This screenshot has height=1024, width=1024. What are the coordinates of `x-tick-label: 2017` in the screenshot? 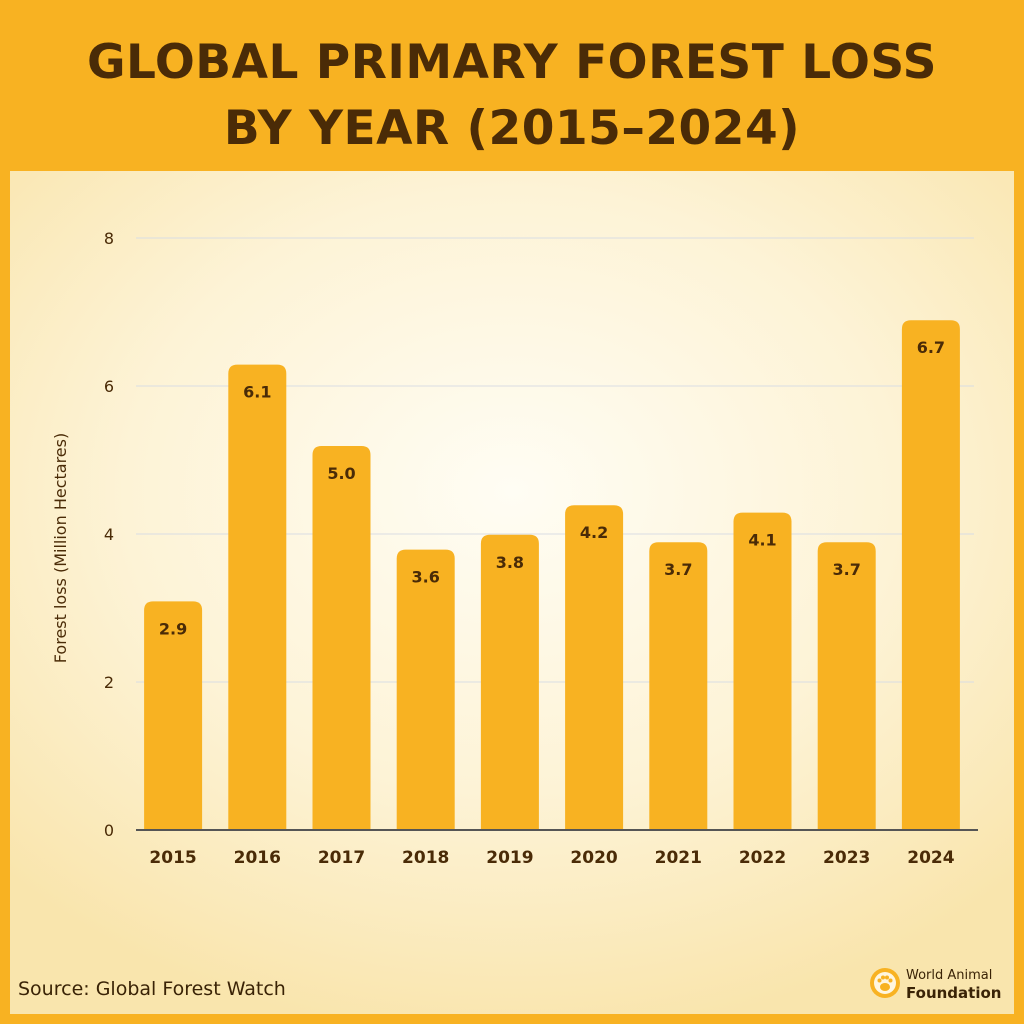 It's located at (341, 858).